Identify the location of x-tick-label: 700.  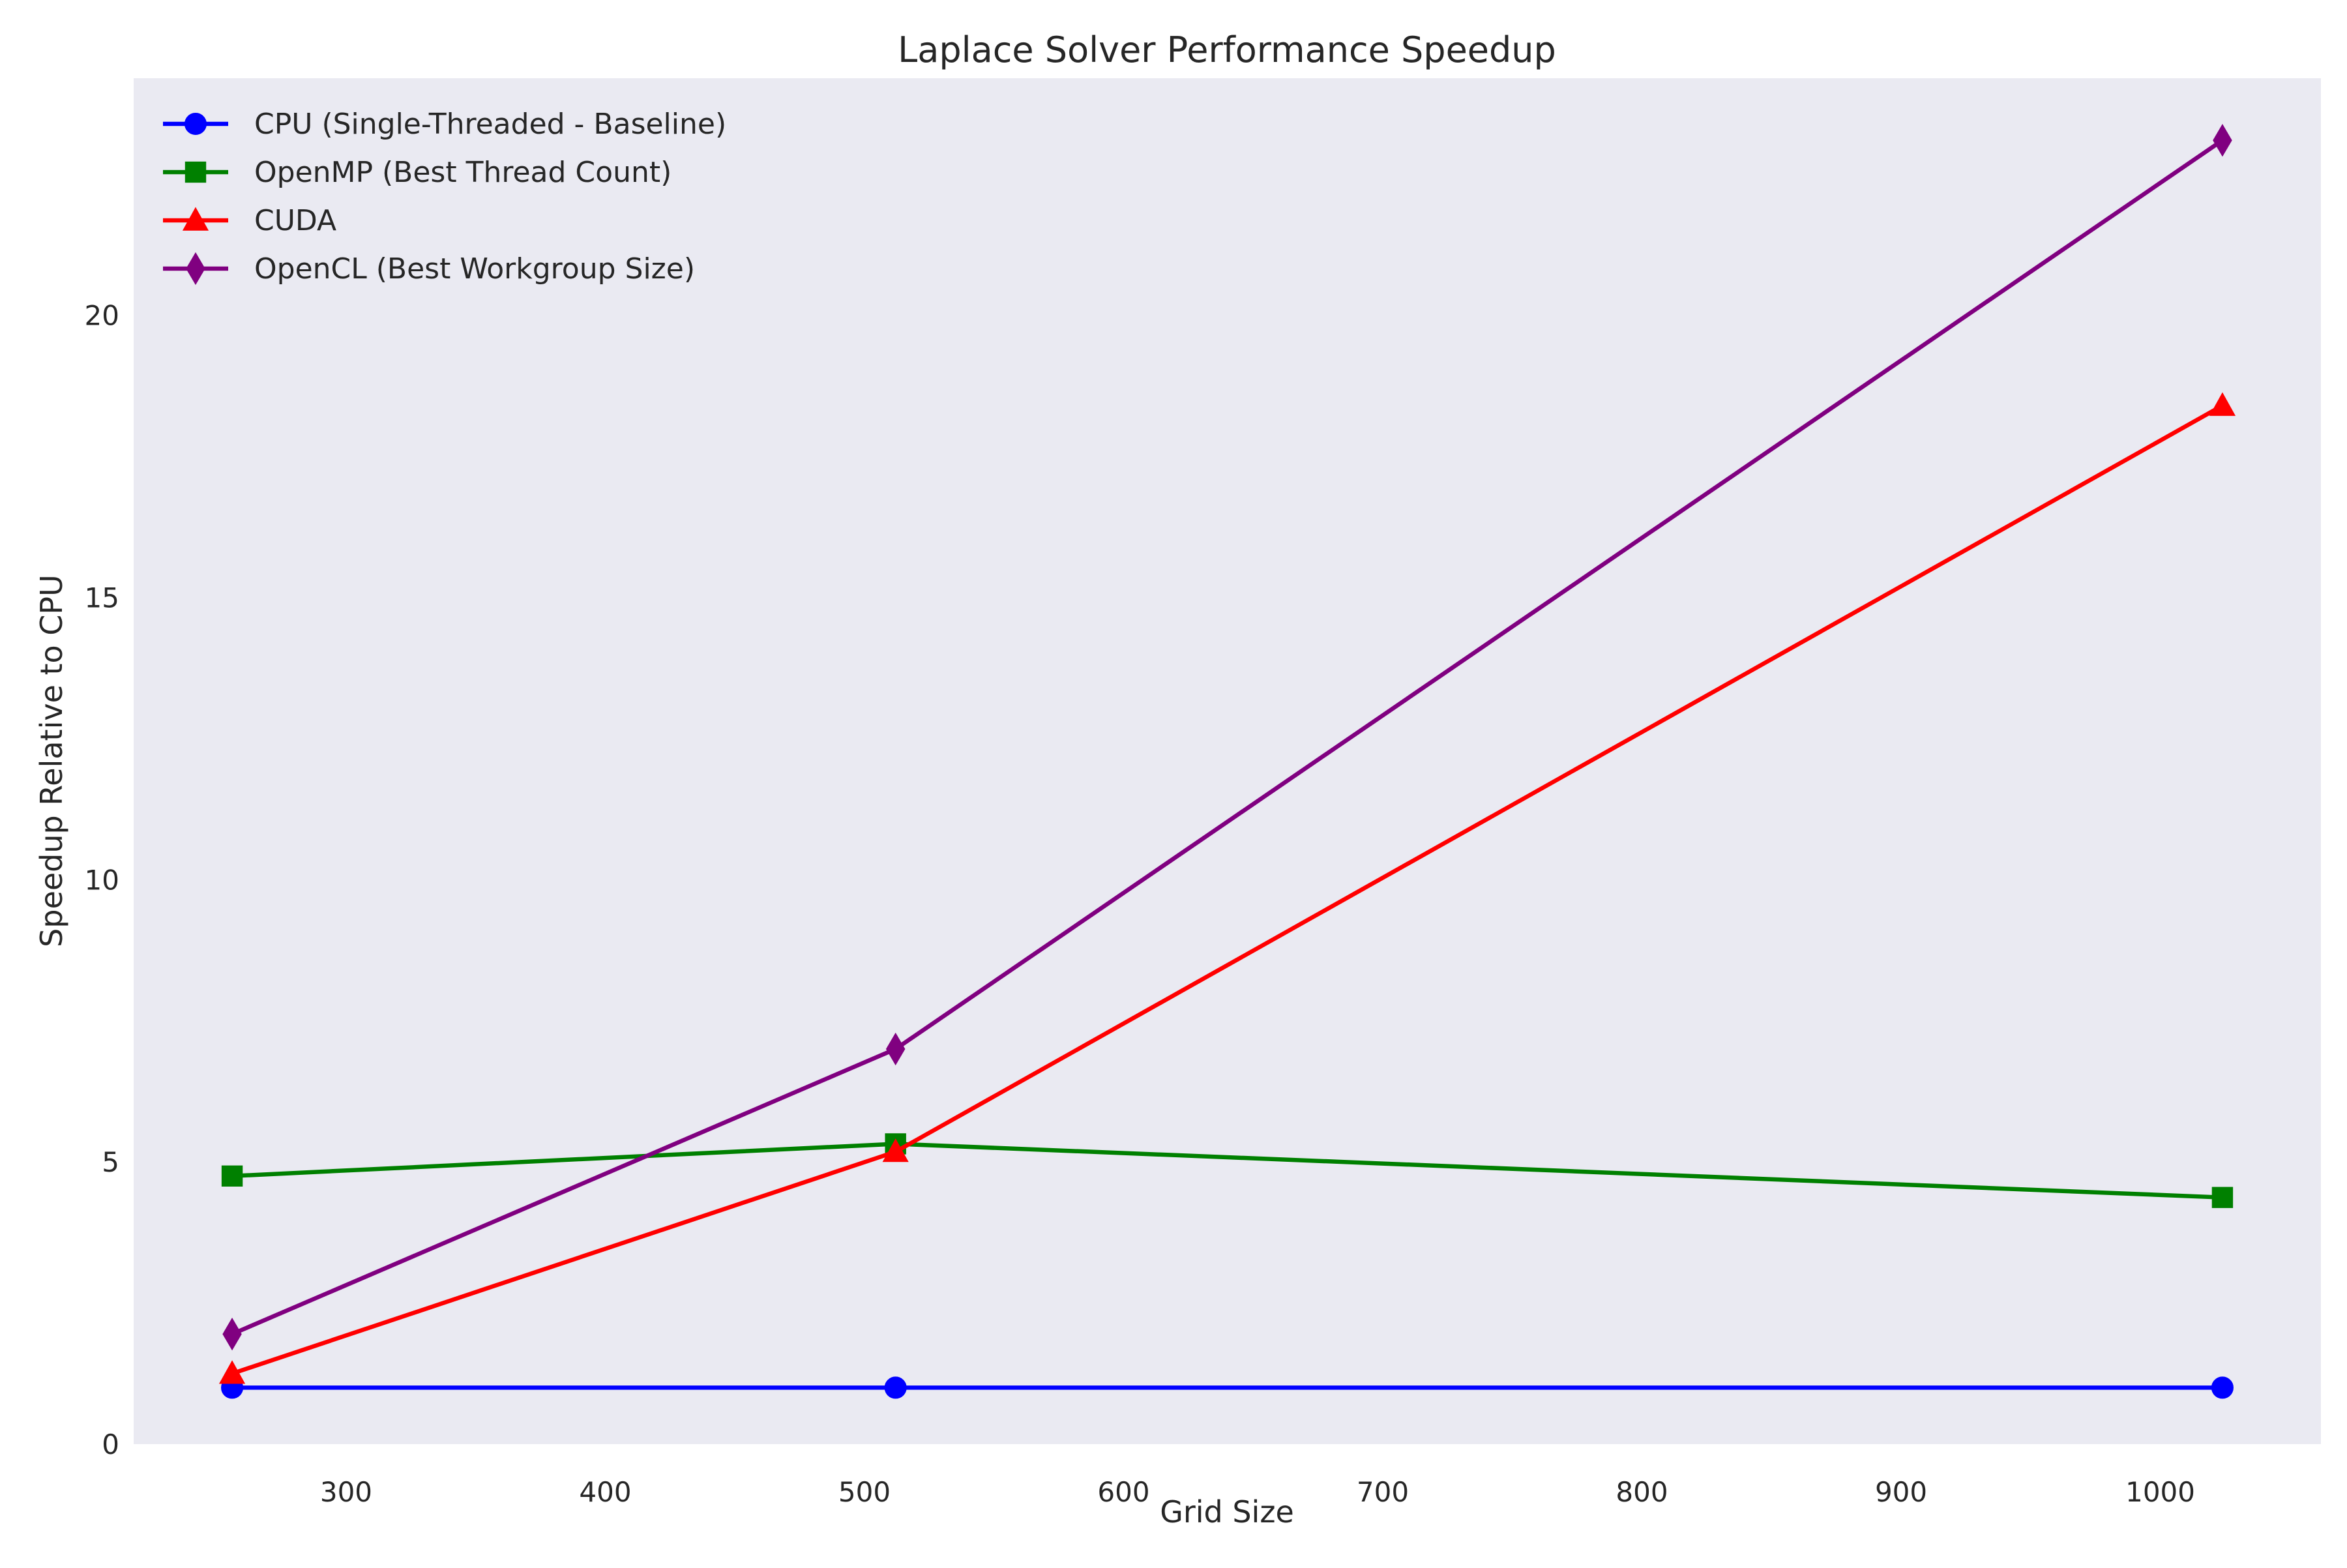
(1383, 1492).